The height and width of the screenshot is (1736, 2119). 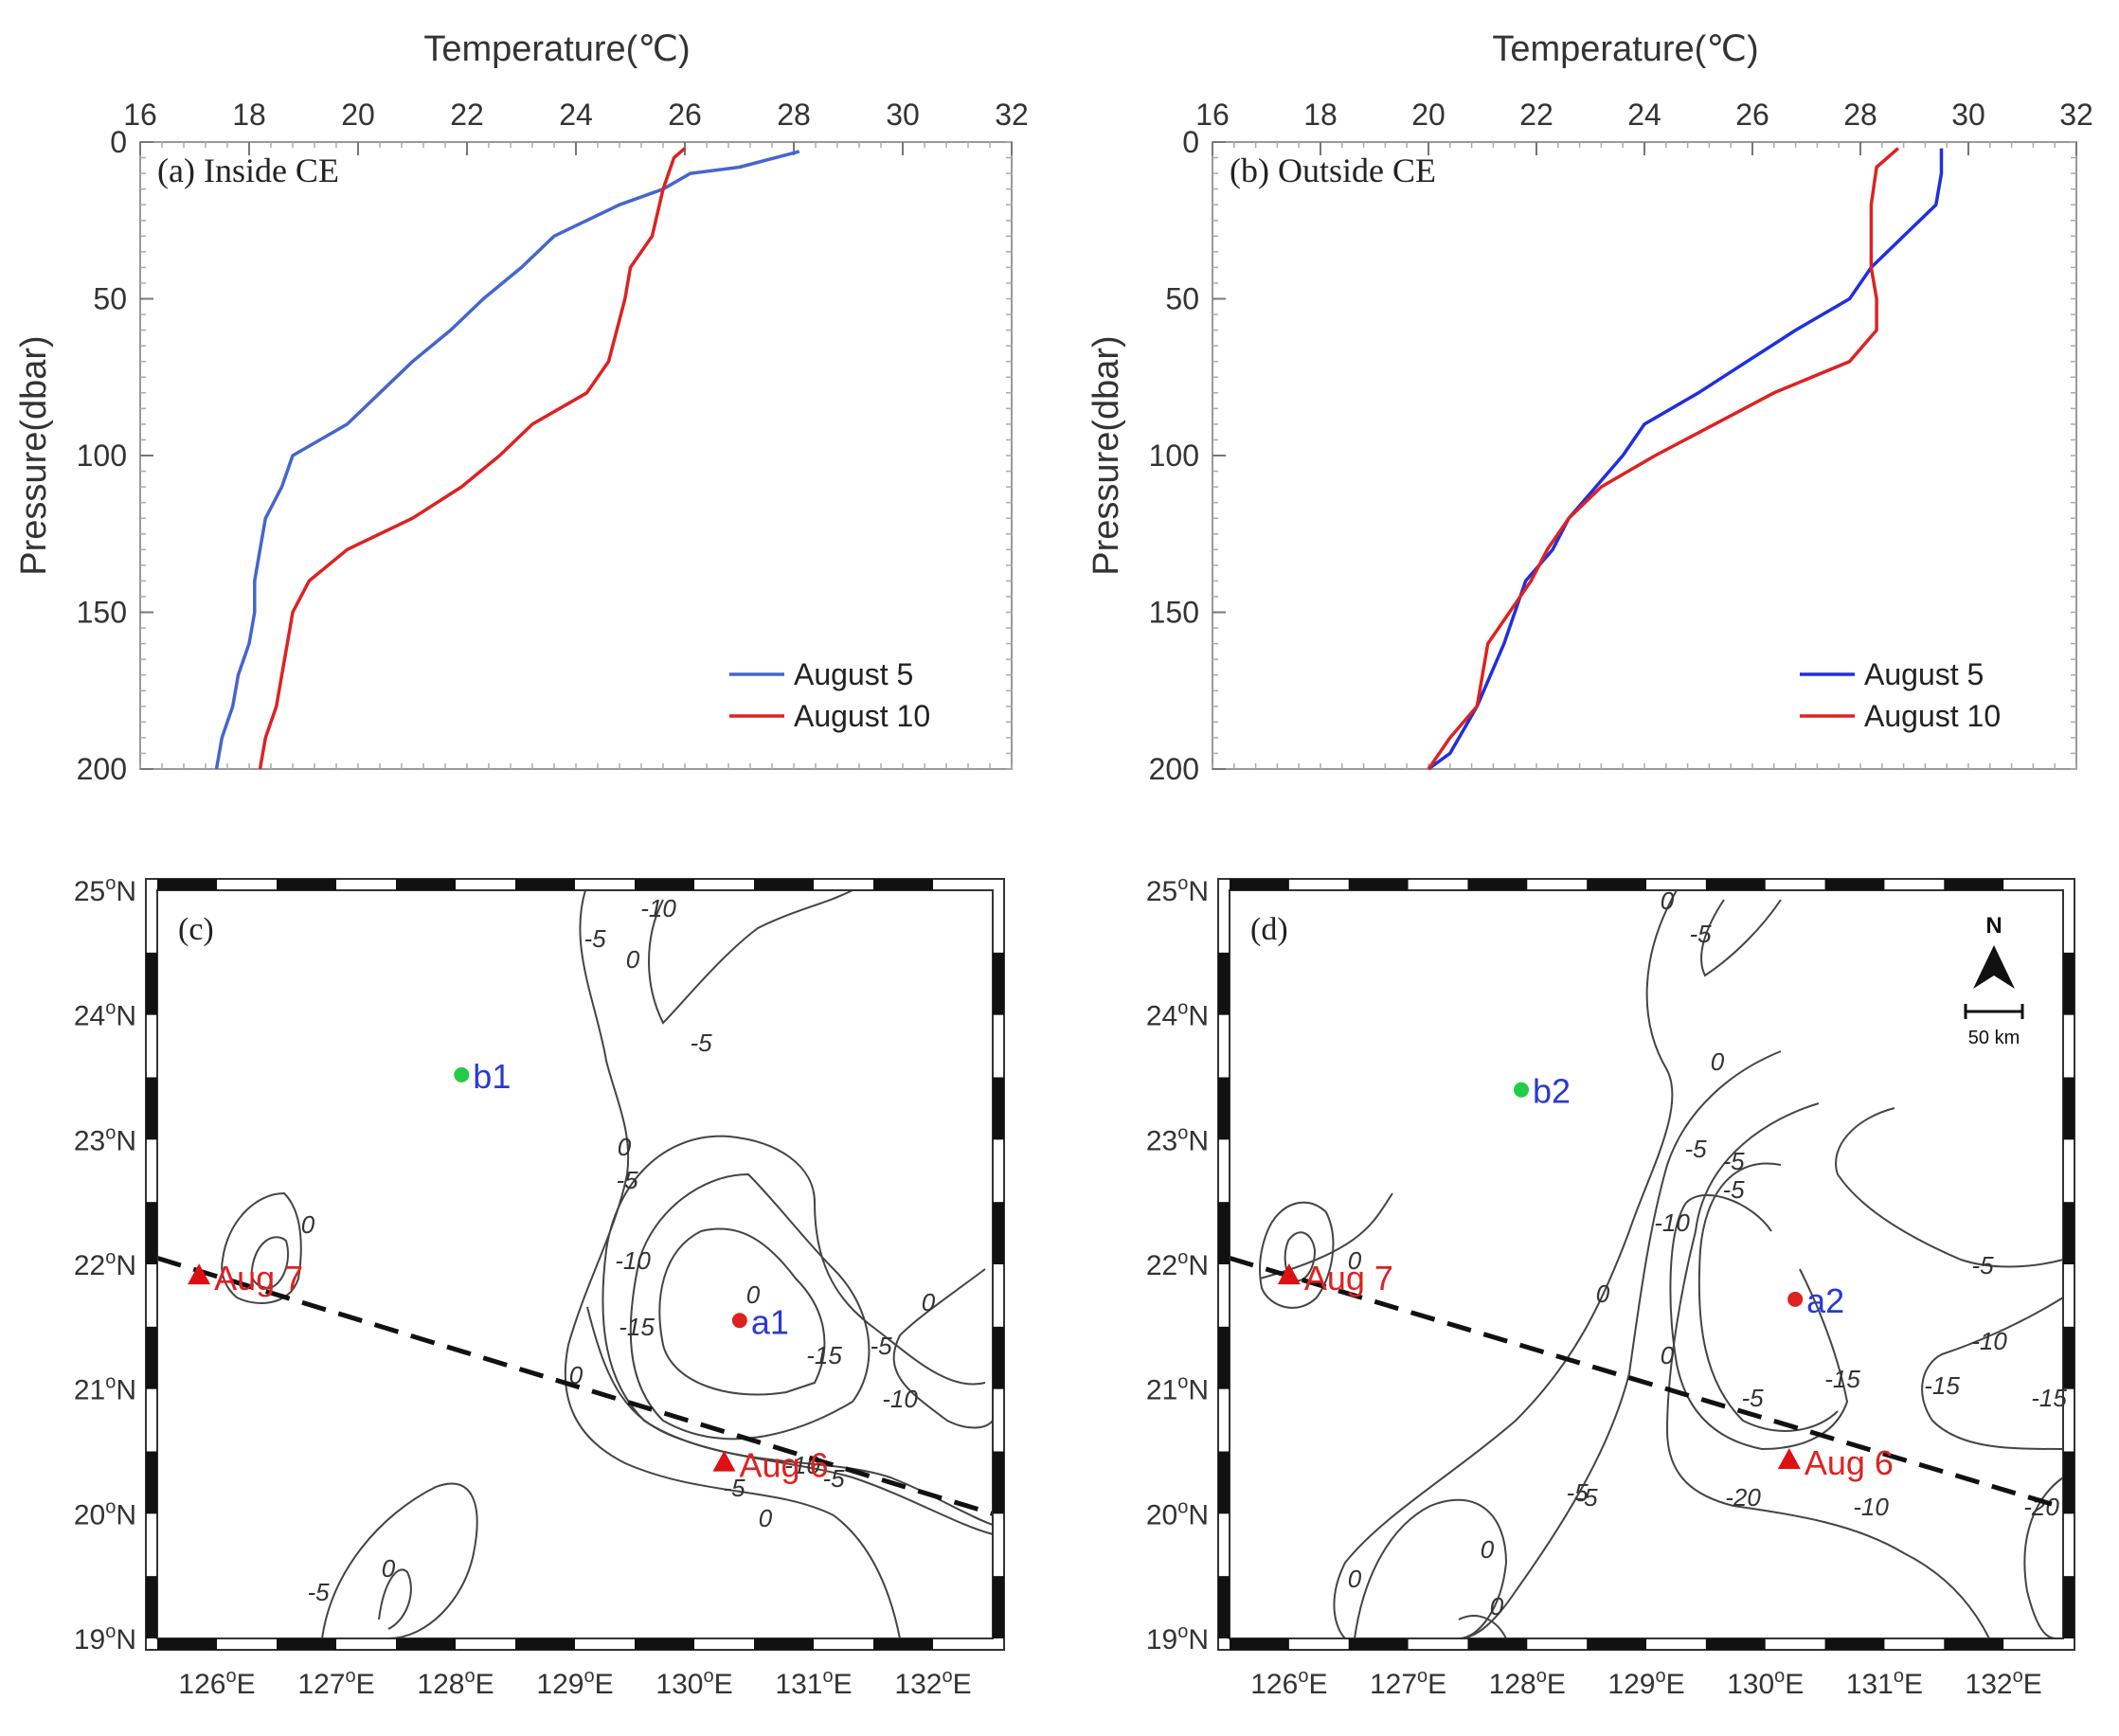 What do you see at coordinates (105, 1139) in the screenshot?
I see `y-tick-label: 23oN` at bounding box center [105, 1139].